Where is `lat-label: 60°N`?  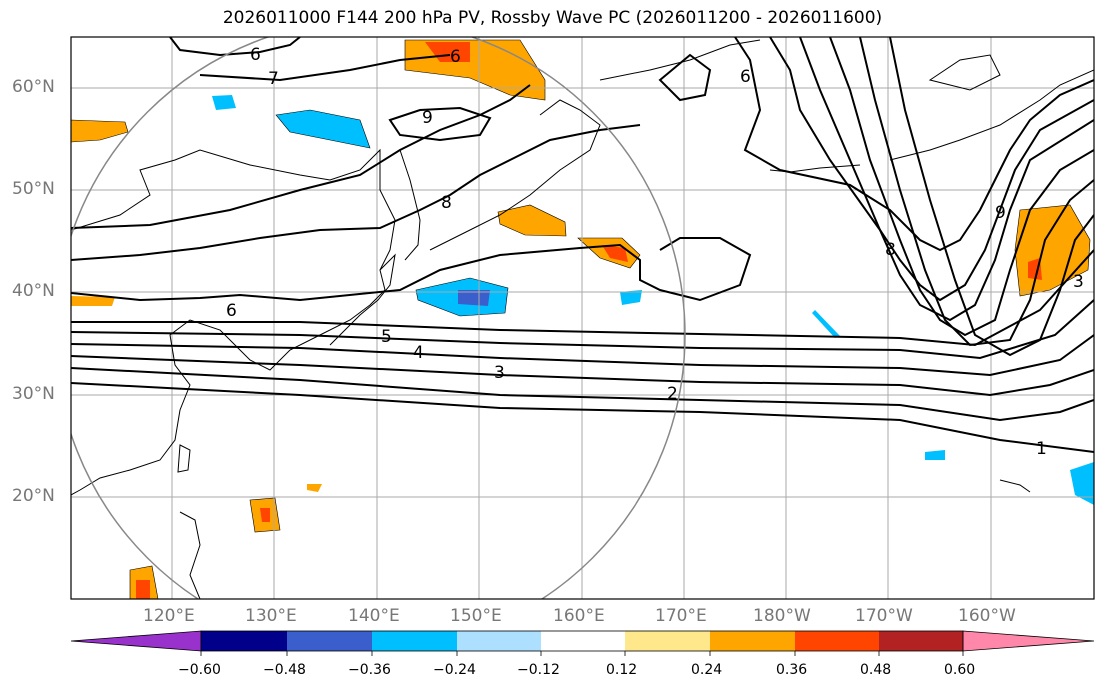
lat-label: 60°N is located at coordinates (33, 87).